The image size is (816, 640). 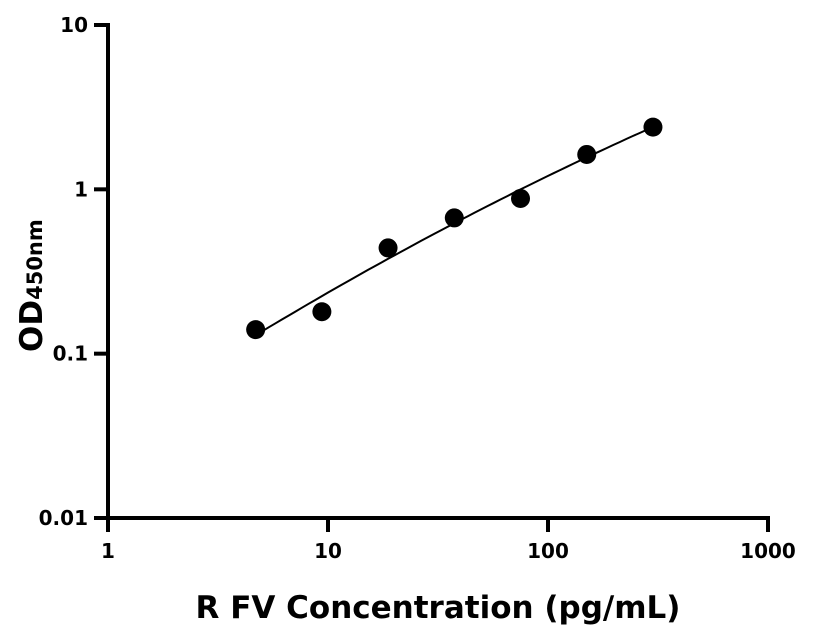 I want to click on y-tick-label: 1, so click(x=81, y=189).